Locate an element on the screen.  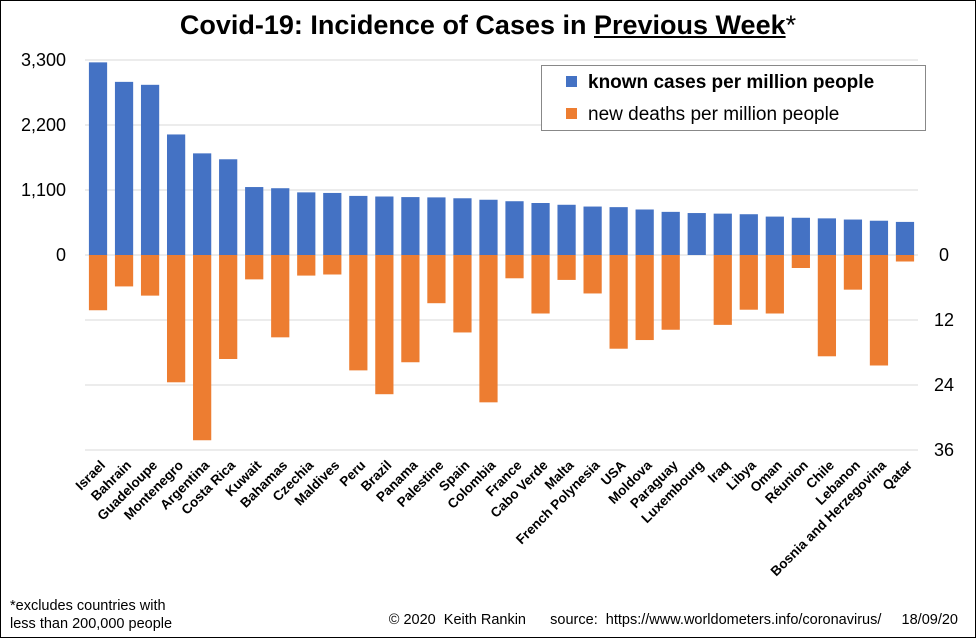
date-text: 18/09/20 is located at coordinates (929, 620).